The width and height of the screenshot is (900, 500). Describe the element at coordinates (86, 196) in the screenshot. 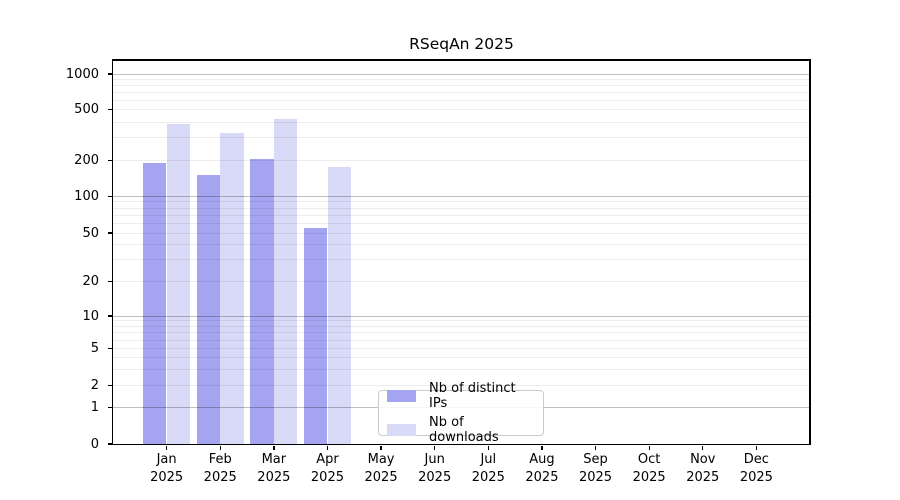

I see `y-tick-label: 100` at that location.